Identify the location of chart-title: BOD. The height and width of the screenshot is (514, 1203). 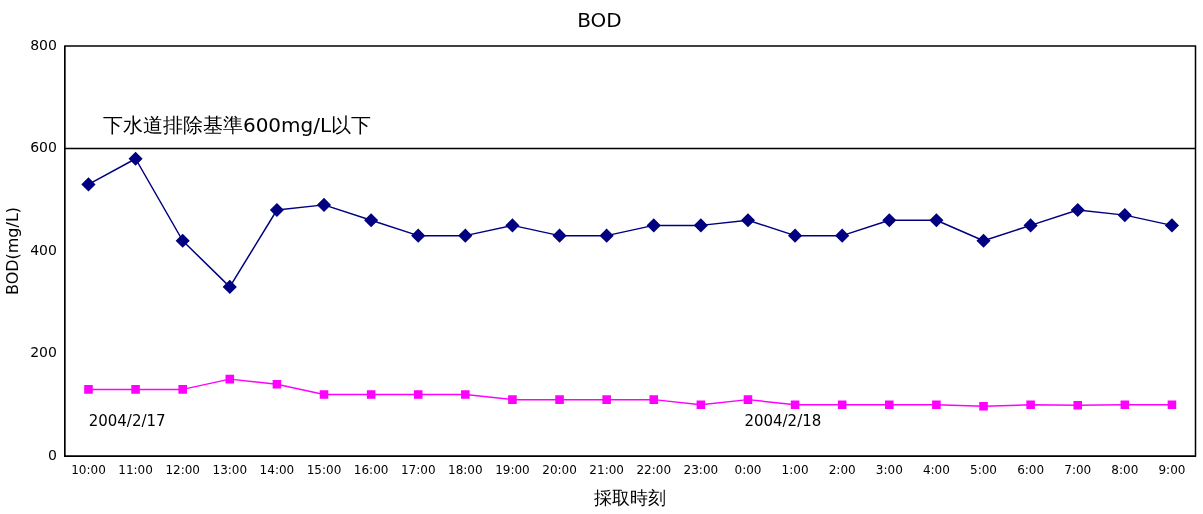
(599, 20).